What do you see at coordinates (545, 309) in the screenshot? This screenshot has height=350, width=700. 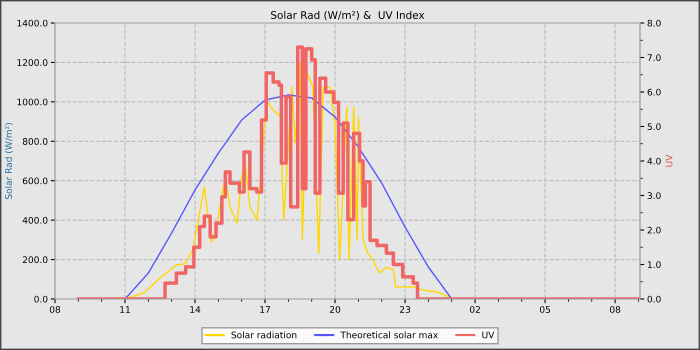 I see `x-tick-label: 05` at bounding box center [545, 309].